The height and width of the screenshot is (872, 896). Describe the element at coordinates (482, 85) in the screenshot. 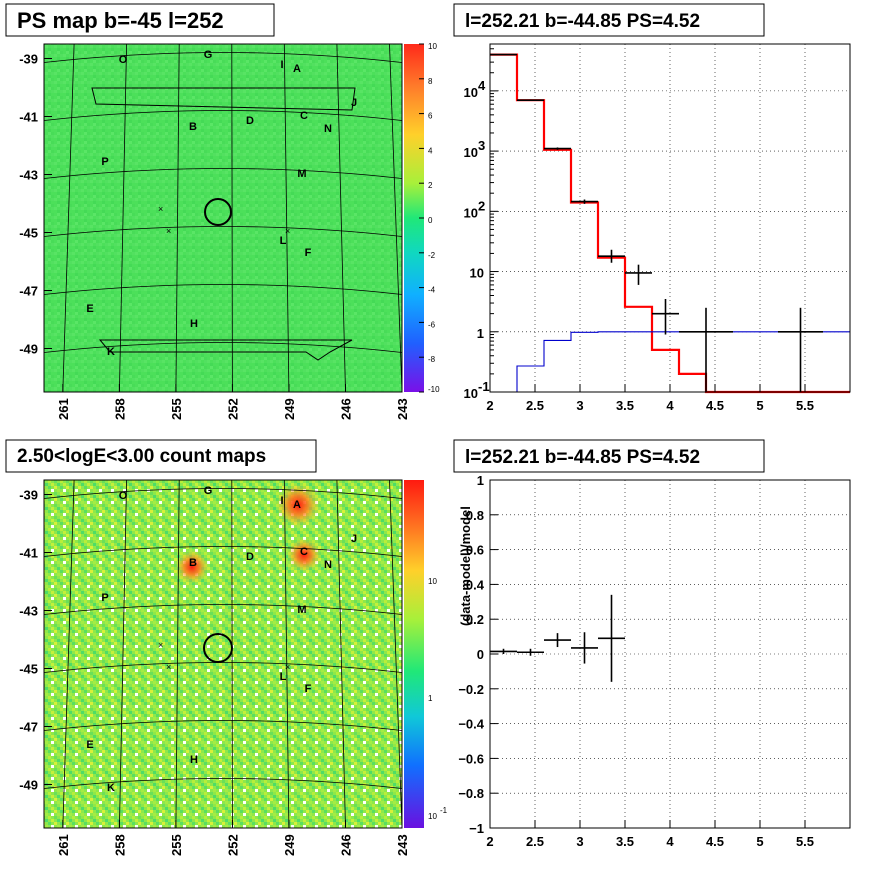

I see `spectrum-y-tick-exponent: 4` at that location.